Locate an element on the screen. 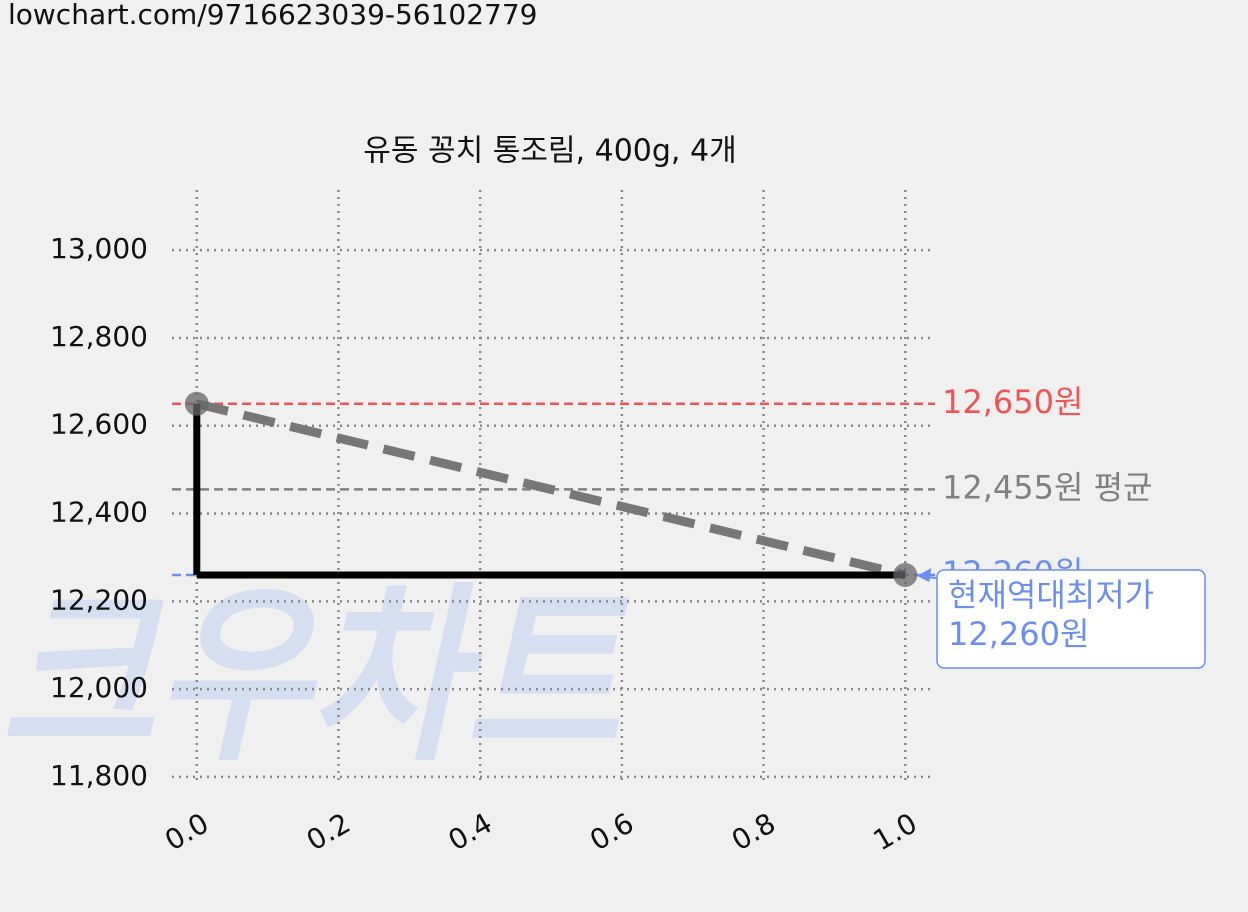 Image resolution: width=1248 pixels, height=912 pixels. y-tick-label: 12,400 is located at coordinates (99, 512).